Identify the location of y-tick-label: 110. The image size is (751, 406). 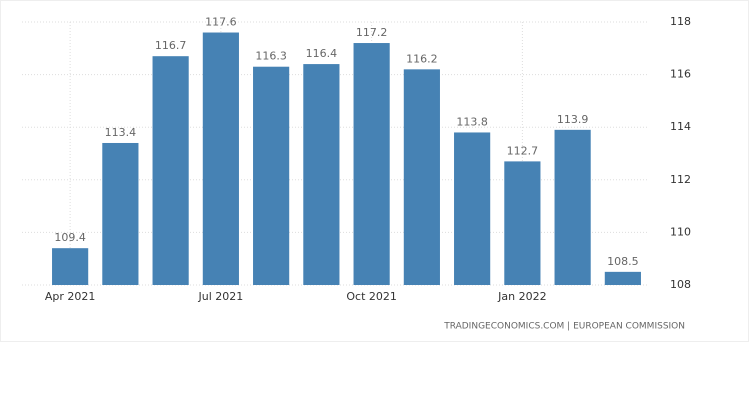
(680, 231).